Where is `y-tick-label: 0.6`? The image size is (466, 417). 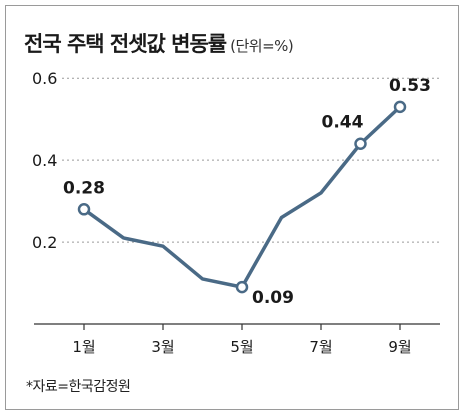
y-tick-label: 0.6 is located at coordinates (44, 78).